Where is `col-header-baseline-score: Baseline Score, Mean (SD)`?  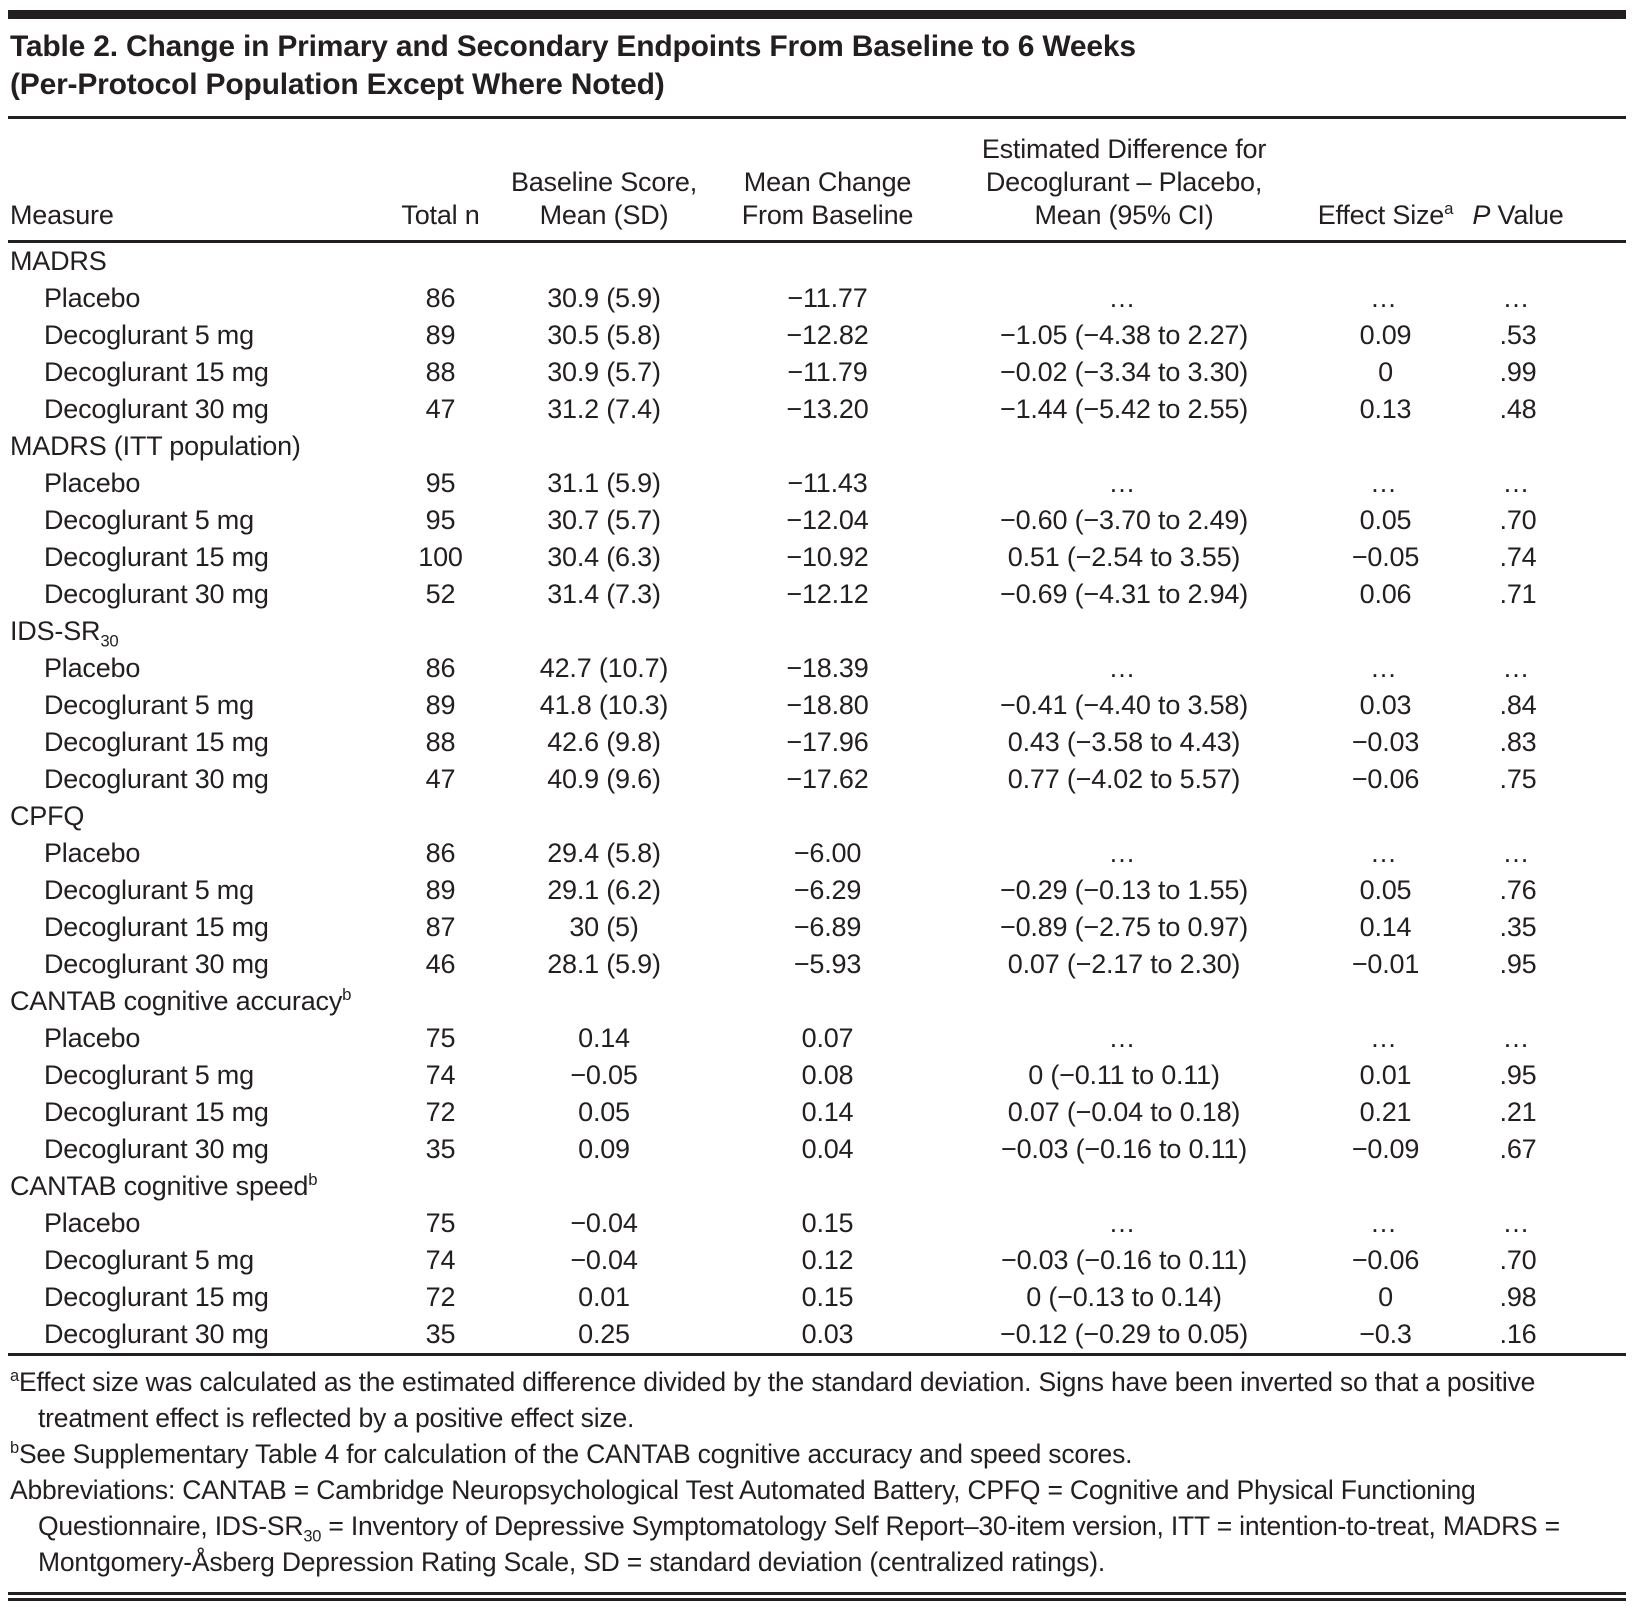
col-header-baseline-score: Baseline Score, Mean (SD) is located at coordinates (604, 181).